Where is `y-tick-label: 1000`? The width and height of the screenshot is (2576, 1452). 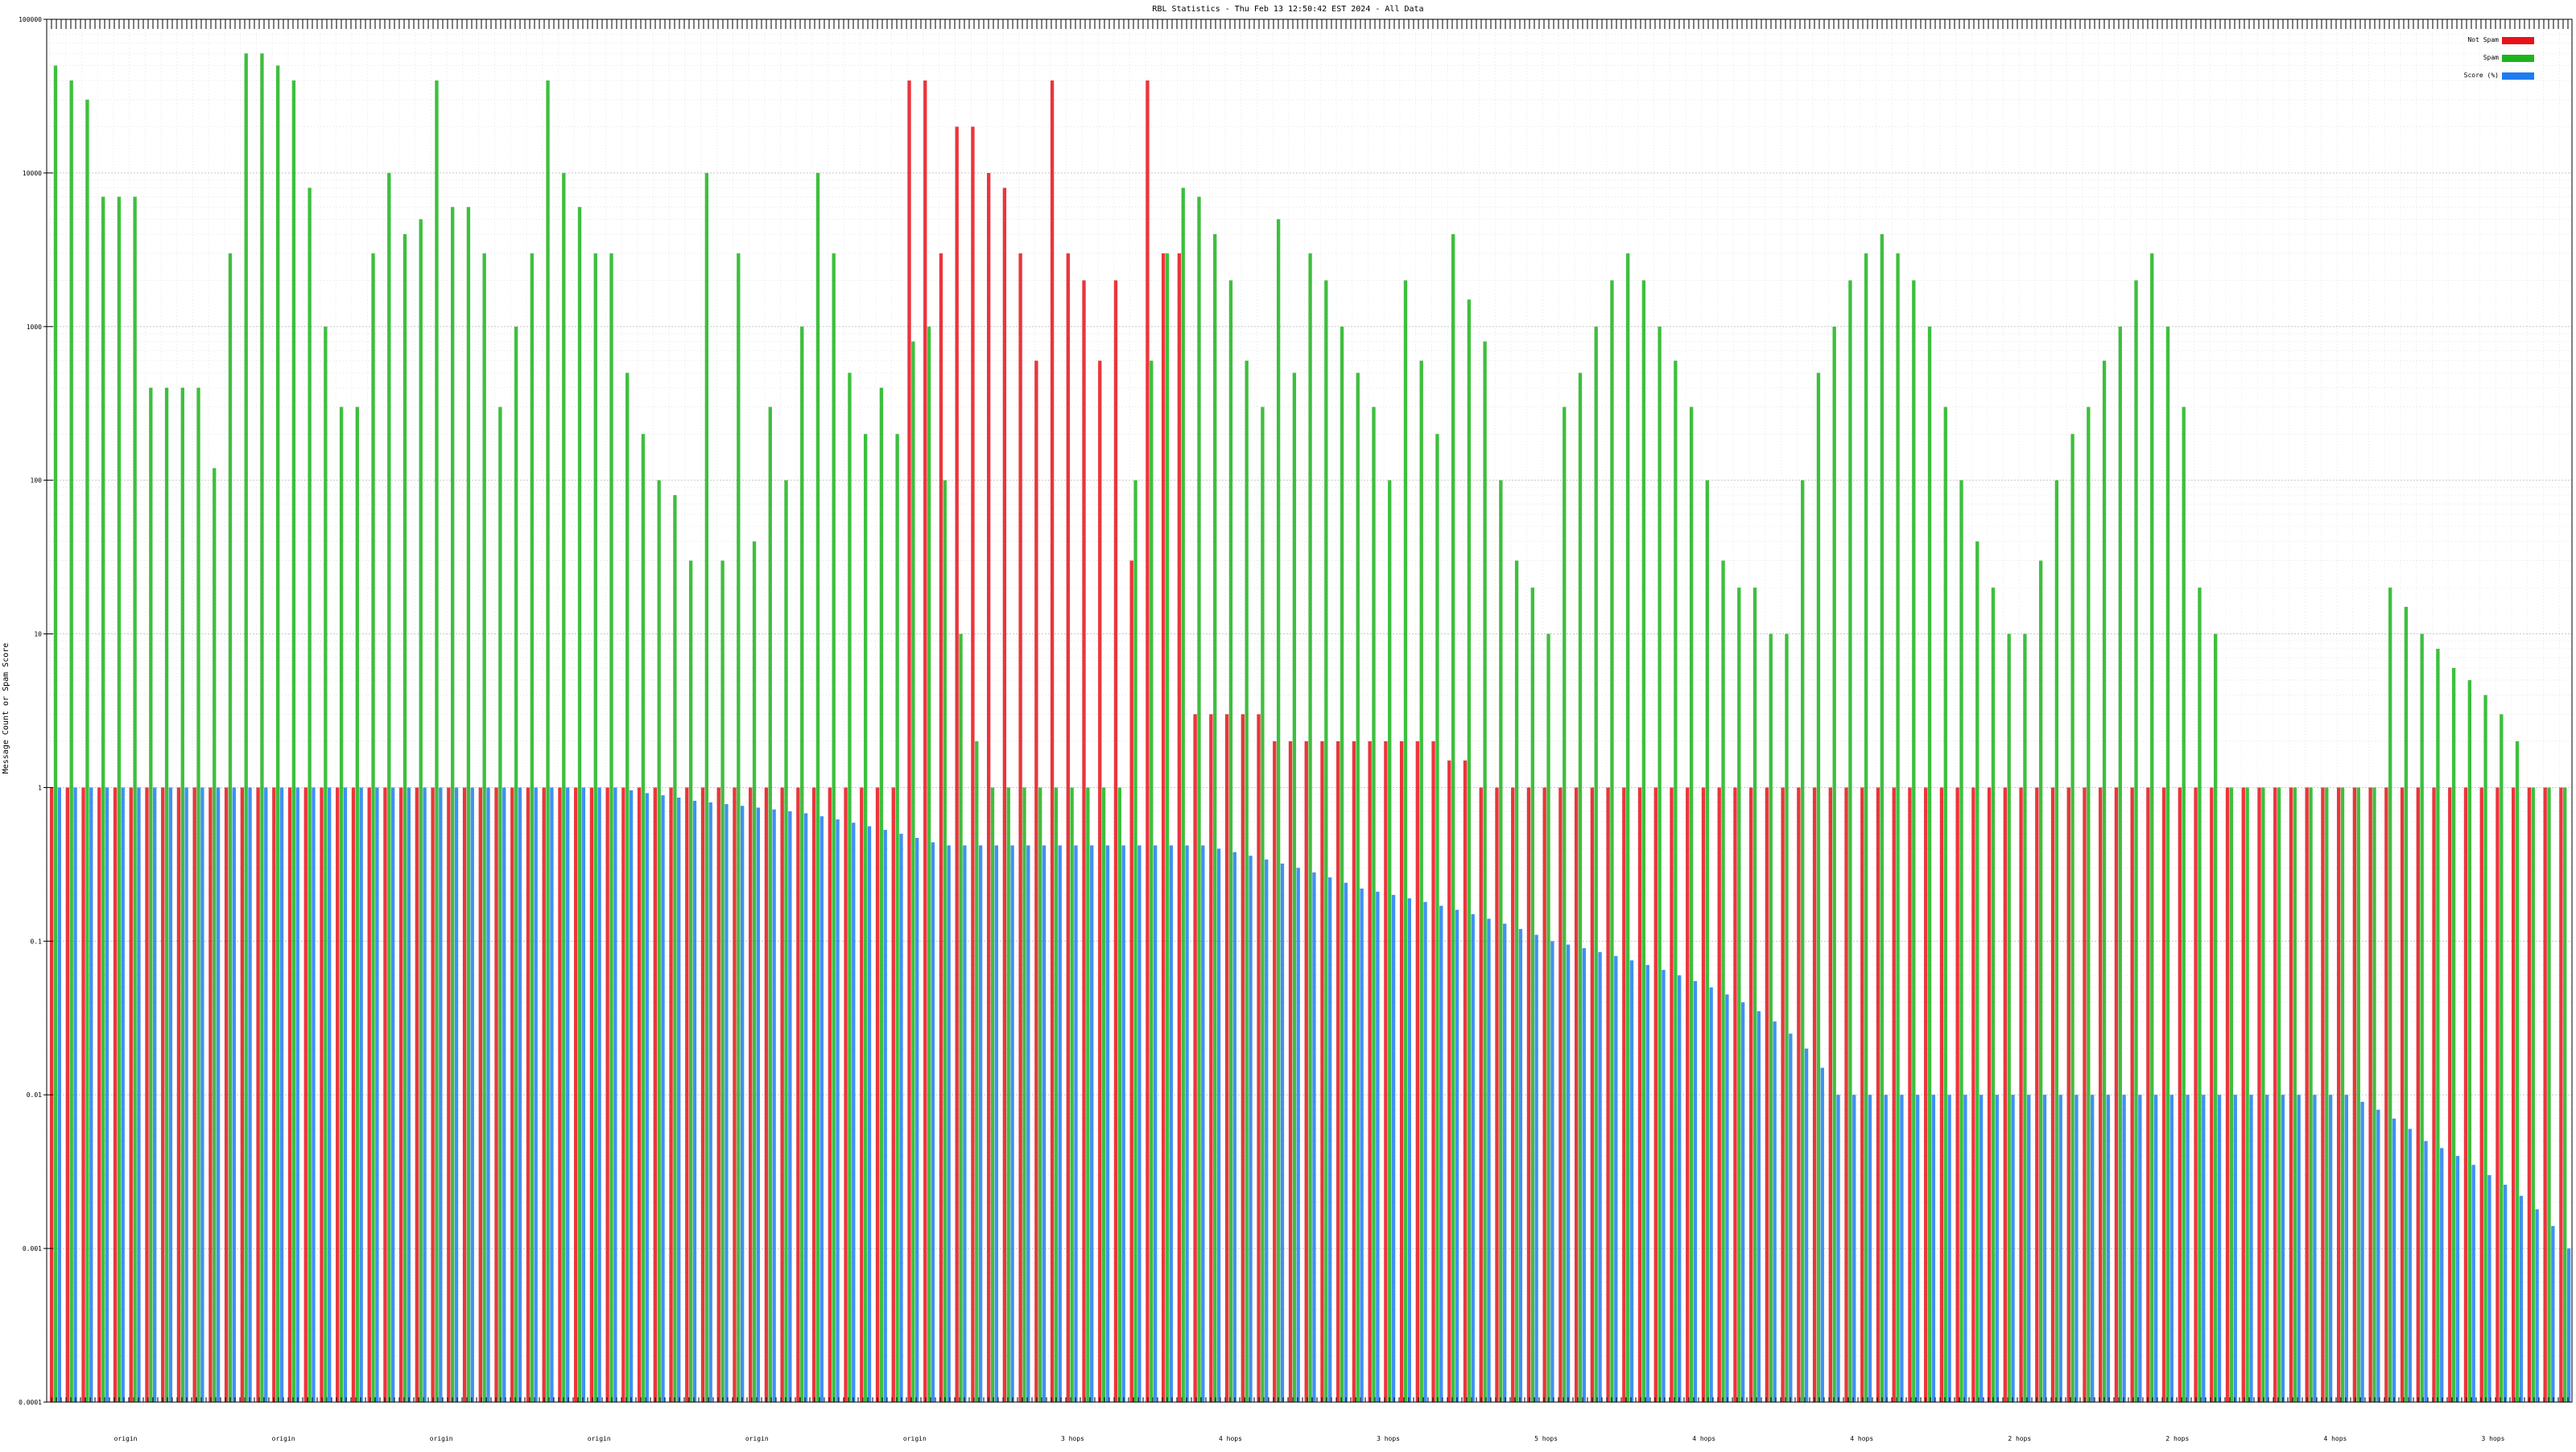 y-tick-label: 1000 is located at coordinates (34, 327).